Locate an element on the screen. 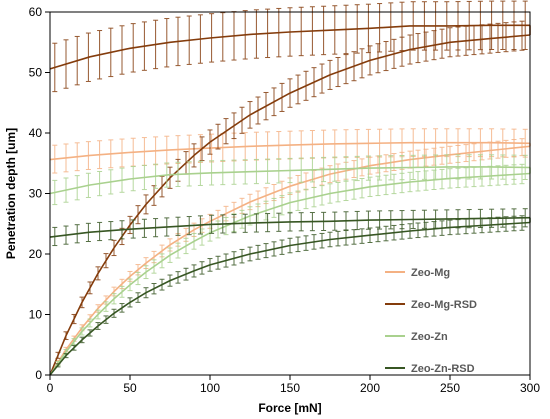 The width and height of the screenshot is (550, 419). y-axis-title: Penetration depth [um] is located at coordinates (11, 193).